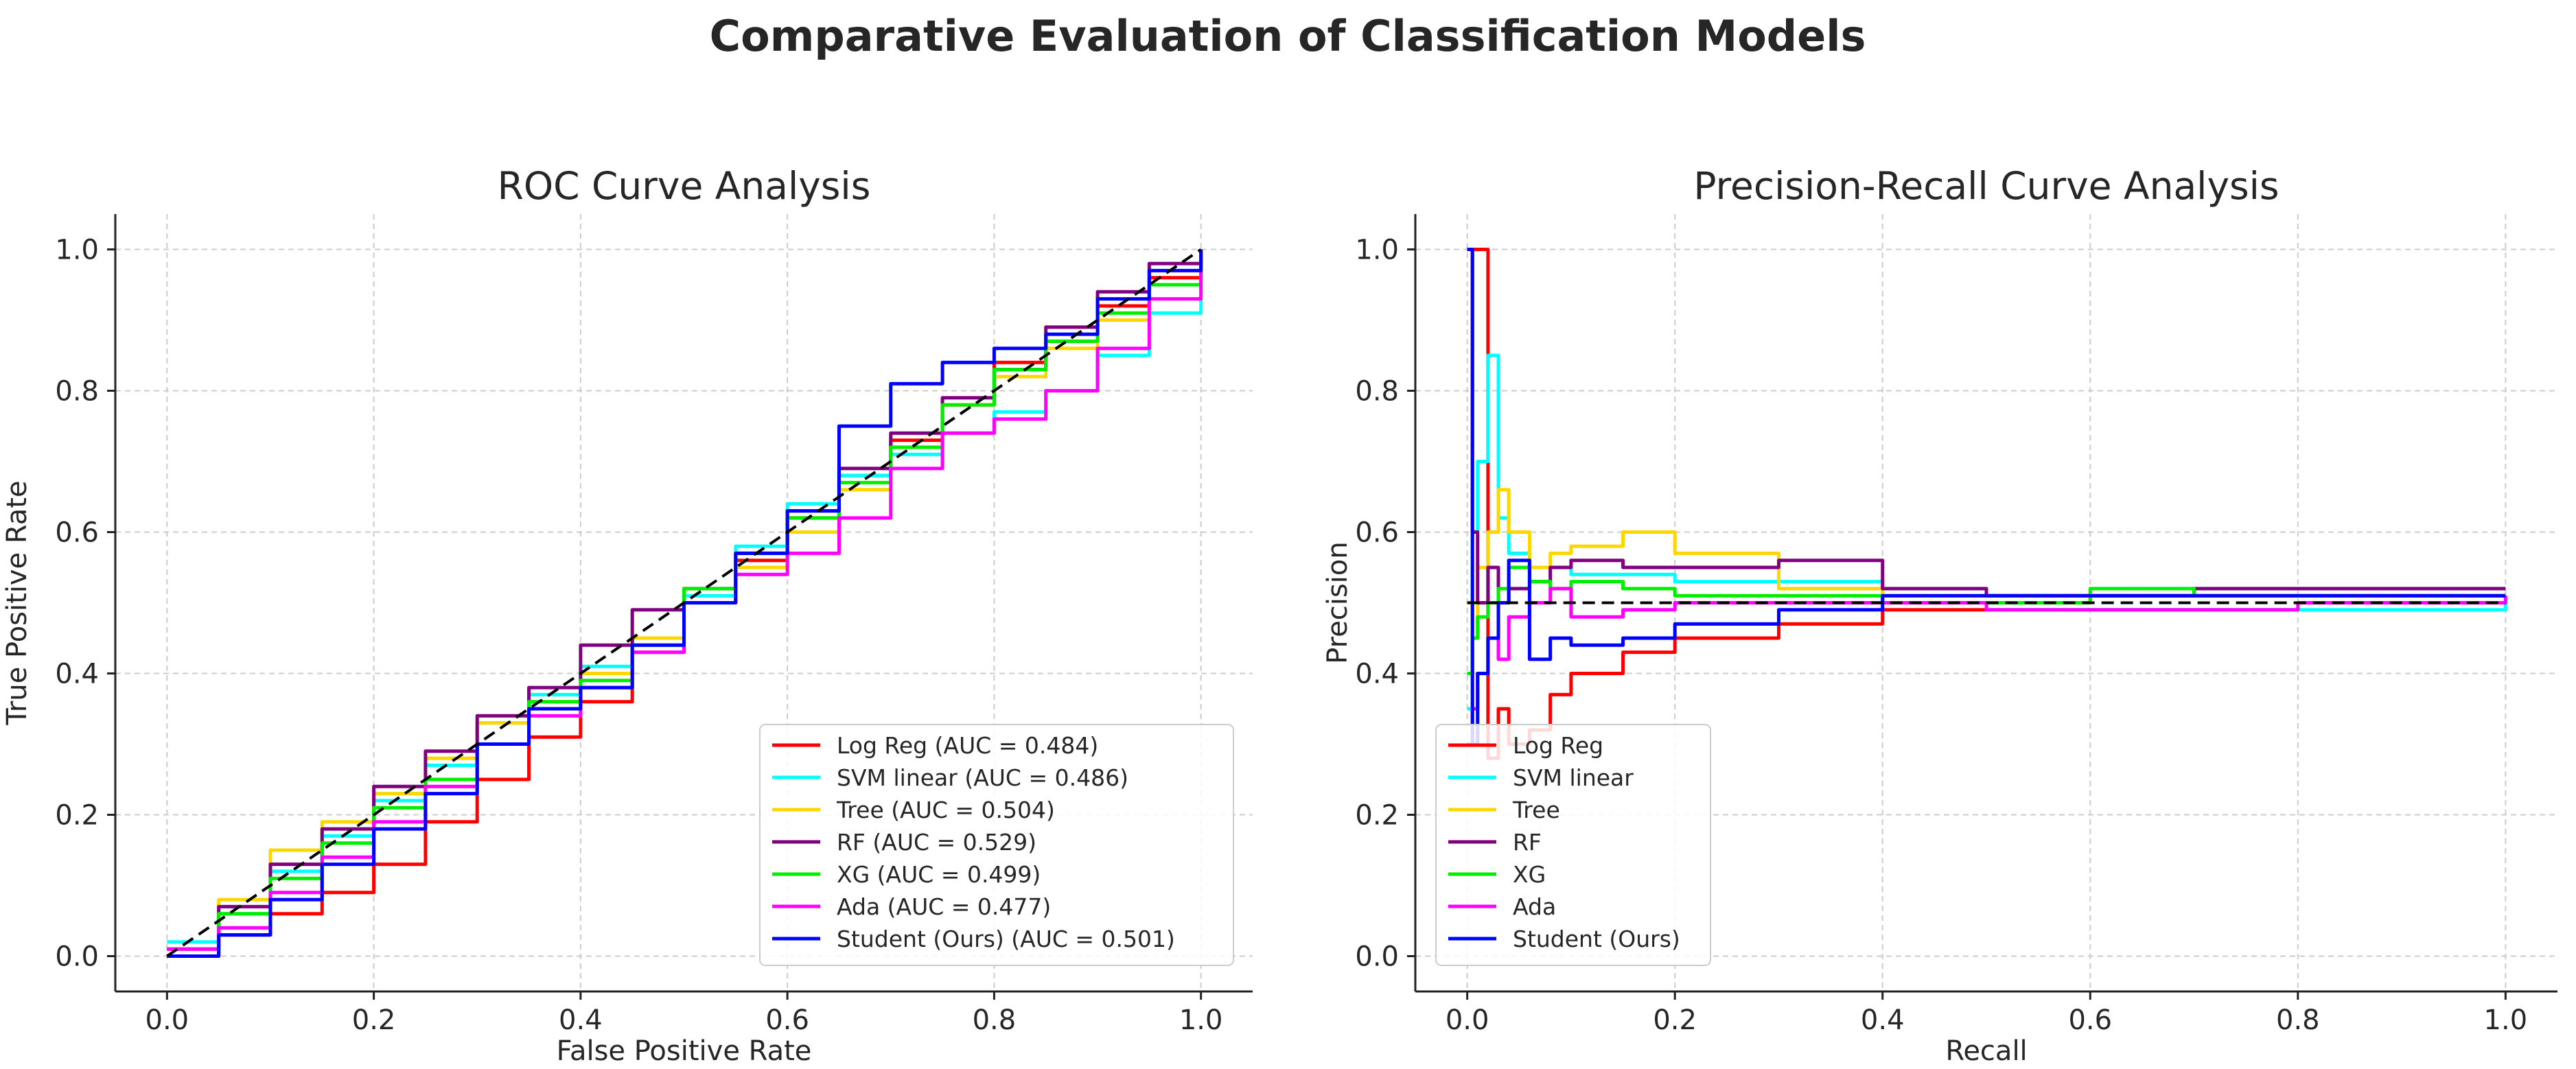 The height and width of the screenshot is (1069, 2576). I want to click on pr-legend-label-0: Log Reg, so click(1558, 745).